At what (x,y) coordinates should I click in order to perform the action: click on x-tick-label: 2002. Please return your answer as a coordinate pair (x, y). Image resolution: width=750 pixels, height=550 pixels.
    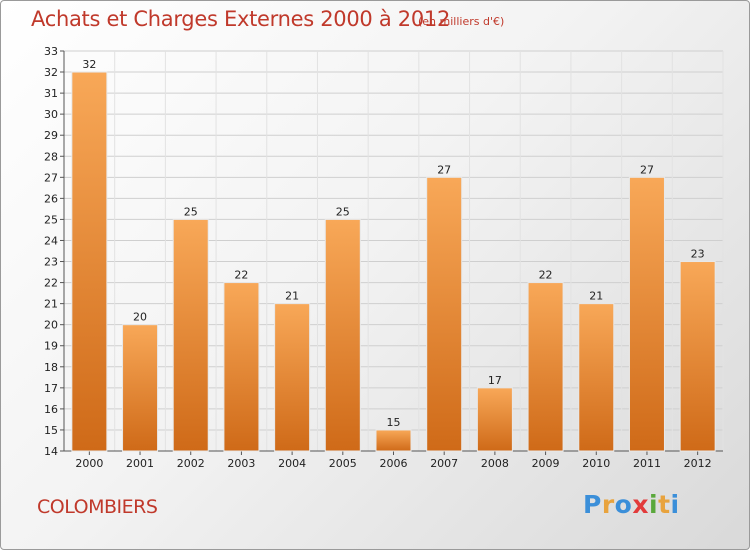
    Looking at the image, I should click on (191, 463).